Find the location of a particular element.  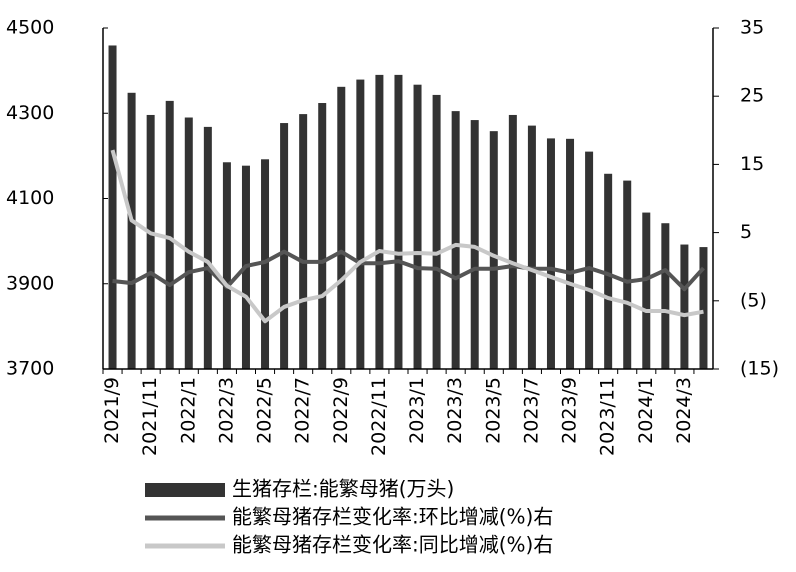

x-tick-label: 2023/9 is located at coordinates (570, 410).